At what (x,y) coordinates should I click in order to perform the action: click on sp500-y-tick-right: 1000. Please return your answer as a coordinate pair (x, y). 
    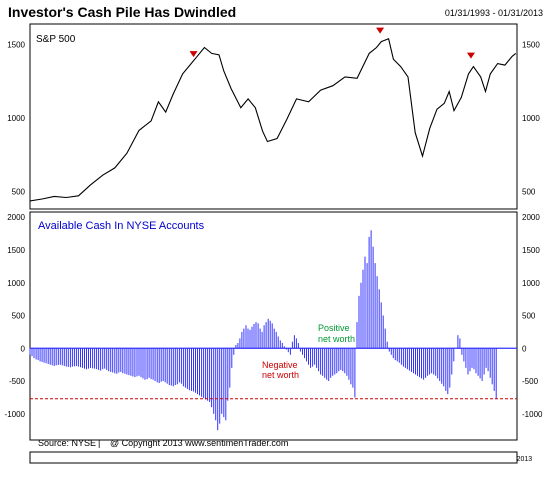
    Looking at the image, I should click on (531, 118).